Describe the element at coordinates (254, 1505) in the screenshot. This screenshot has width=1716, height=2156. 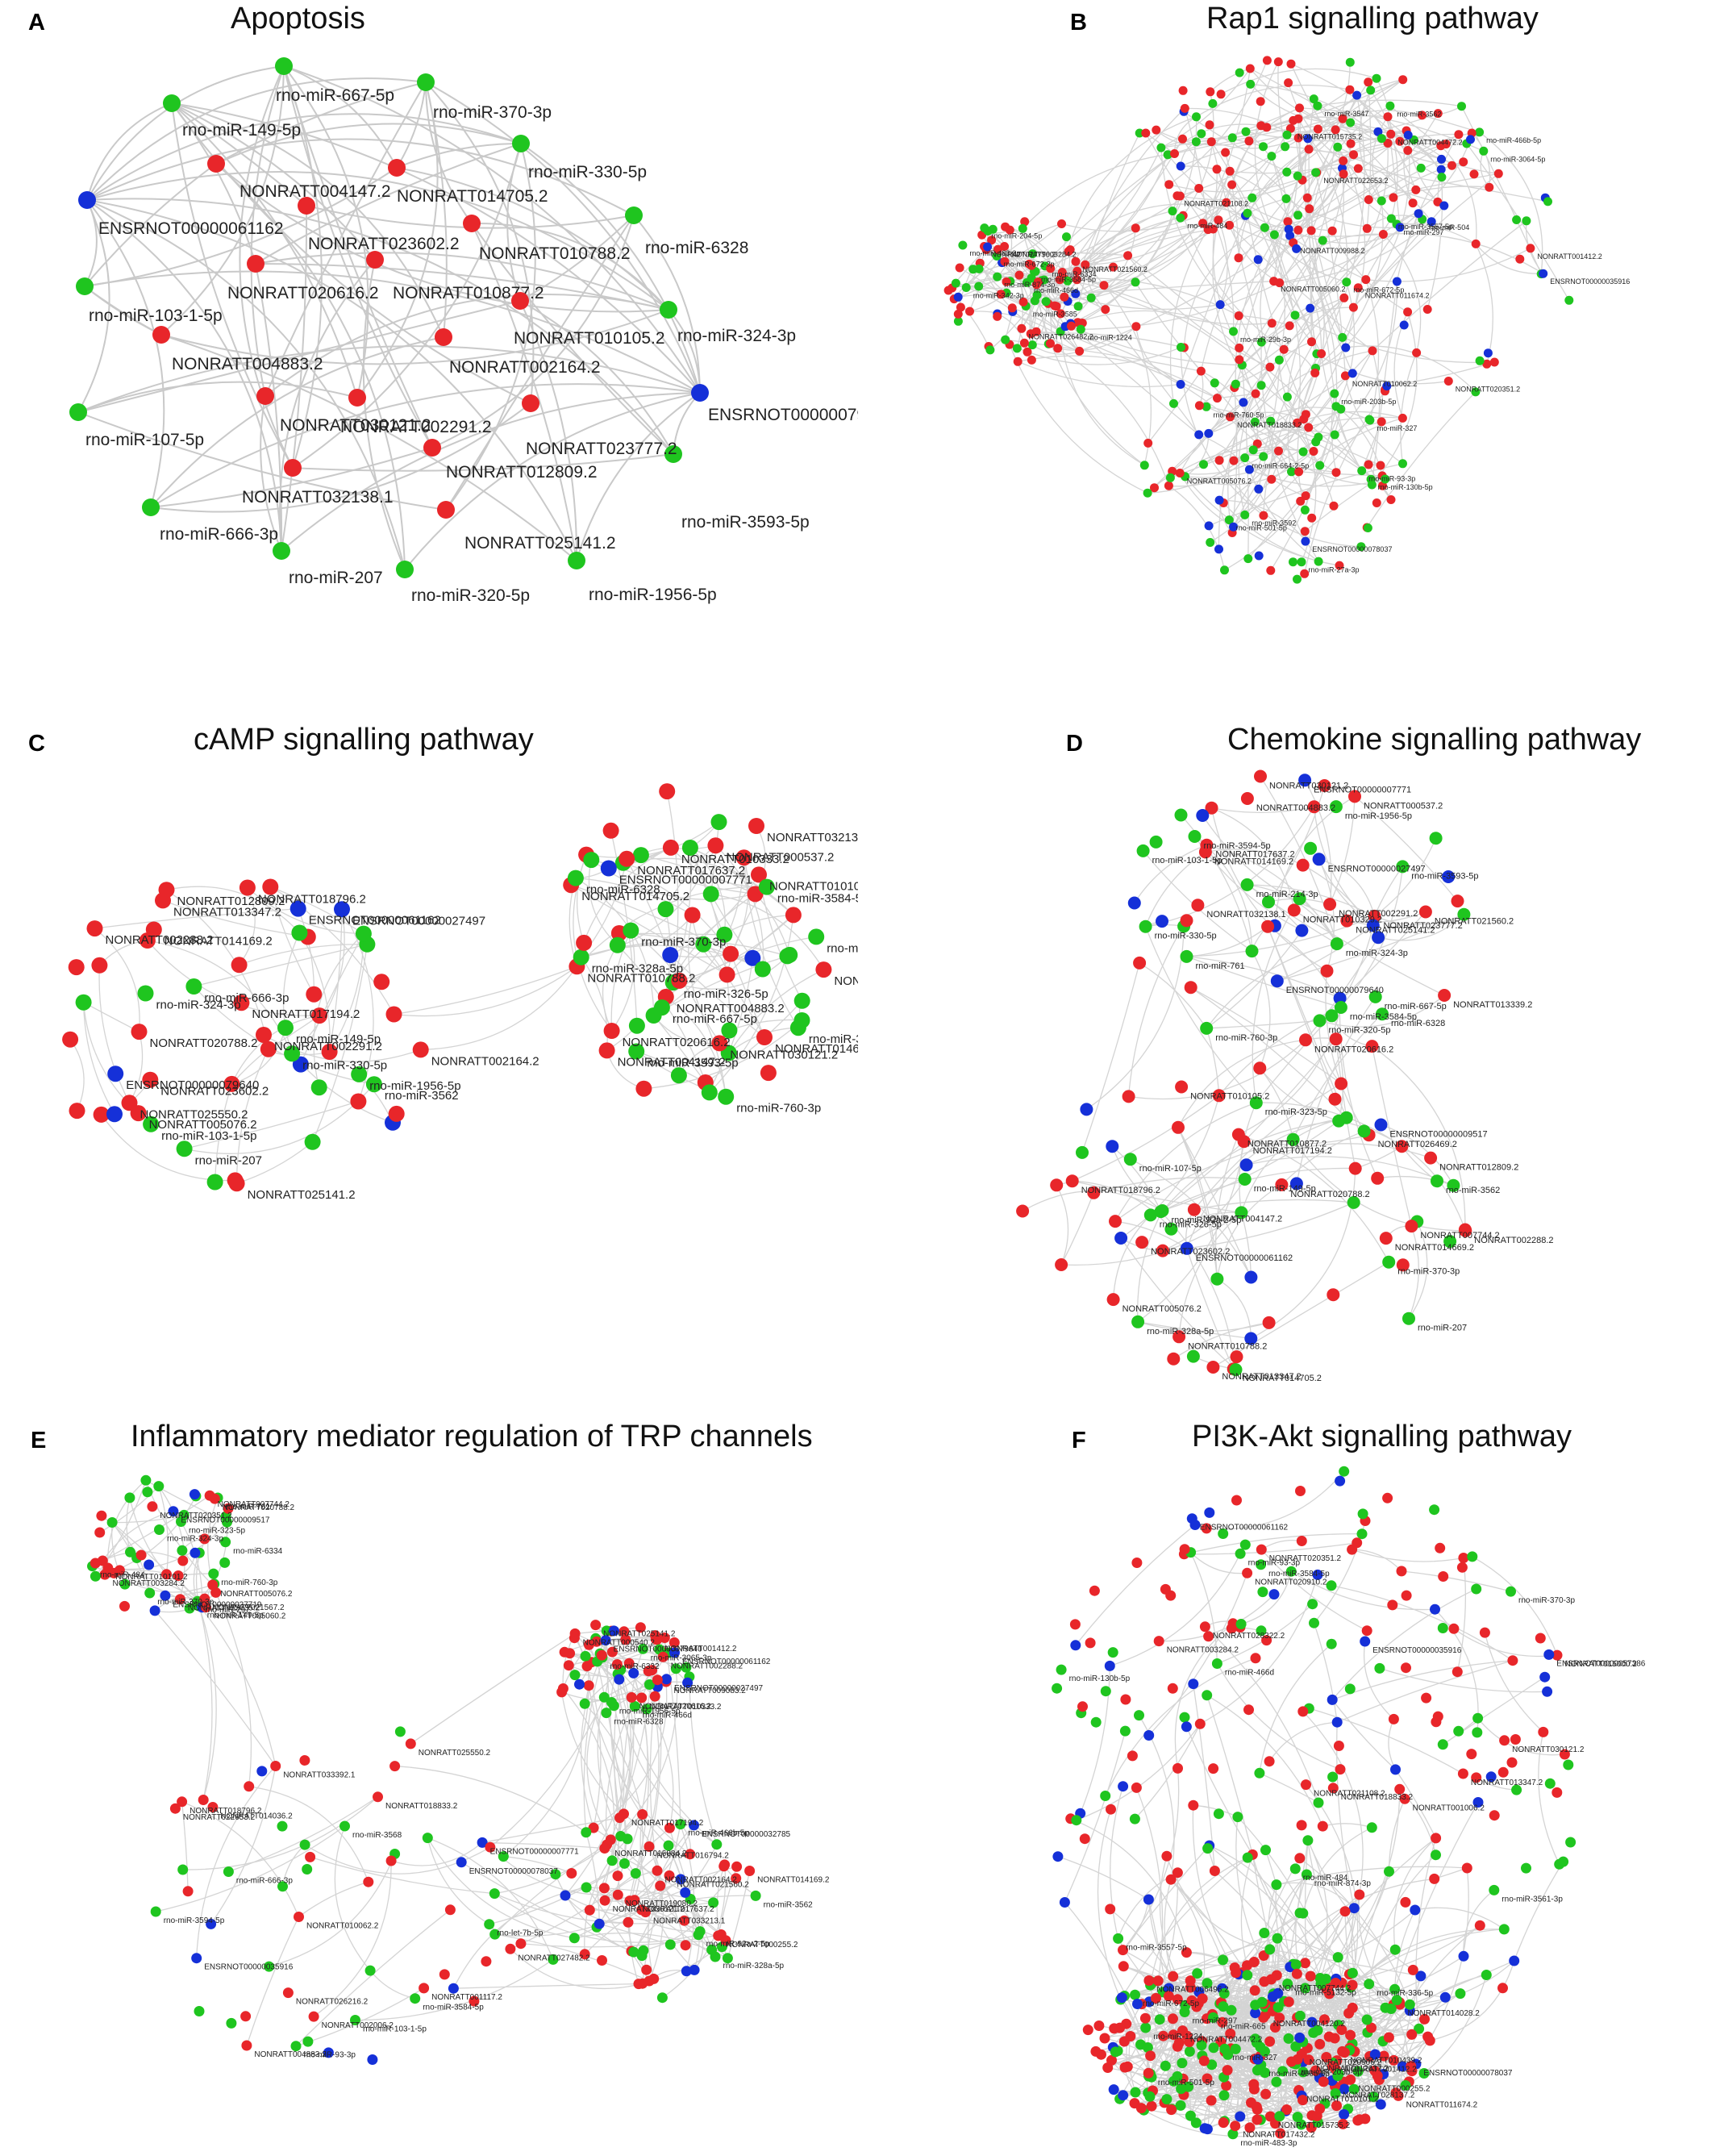
I see `node-label: NONRATT007744.2` at that location.